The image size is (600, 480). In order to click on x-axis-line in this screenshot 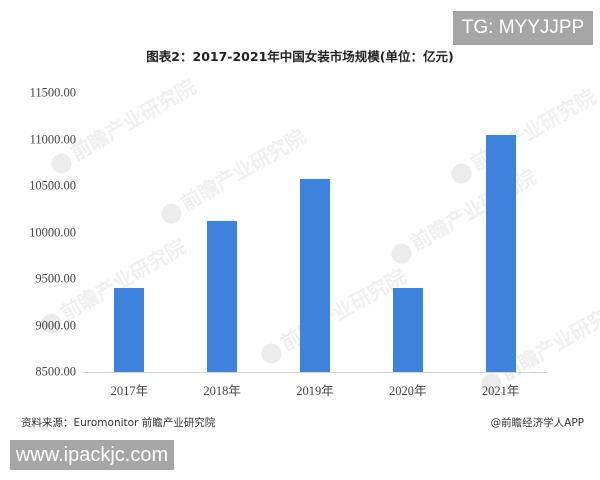, I will do `click(315, 372)`.